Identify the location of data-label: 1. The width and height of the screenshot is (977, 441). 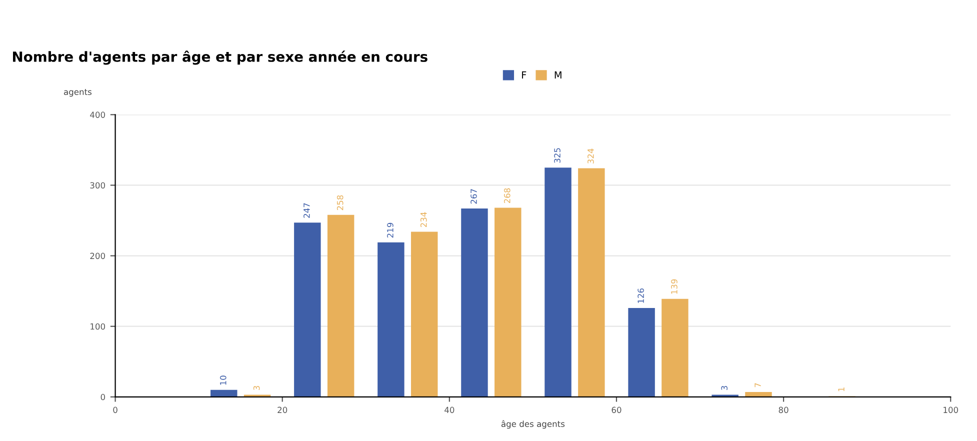
(841, 389).